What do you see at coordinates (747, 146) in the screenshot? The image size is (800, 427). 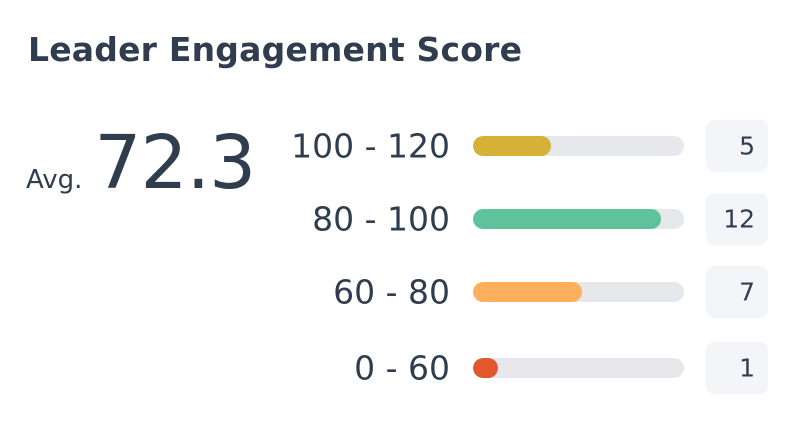 I see `count-value: 5` at bounding box center [747, 146].